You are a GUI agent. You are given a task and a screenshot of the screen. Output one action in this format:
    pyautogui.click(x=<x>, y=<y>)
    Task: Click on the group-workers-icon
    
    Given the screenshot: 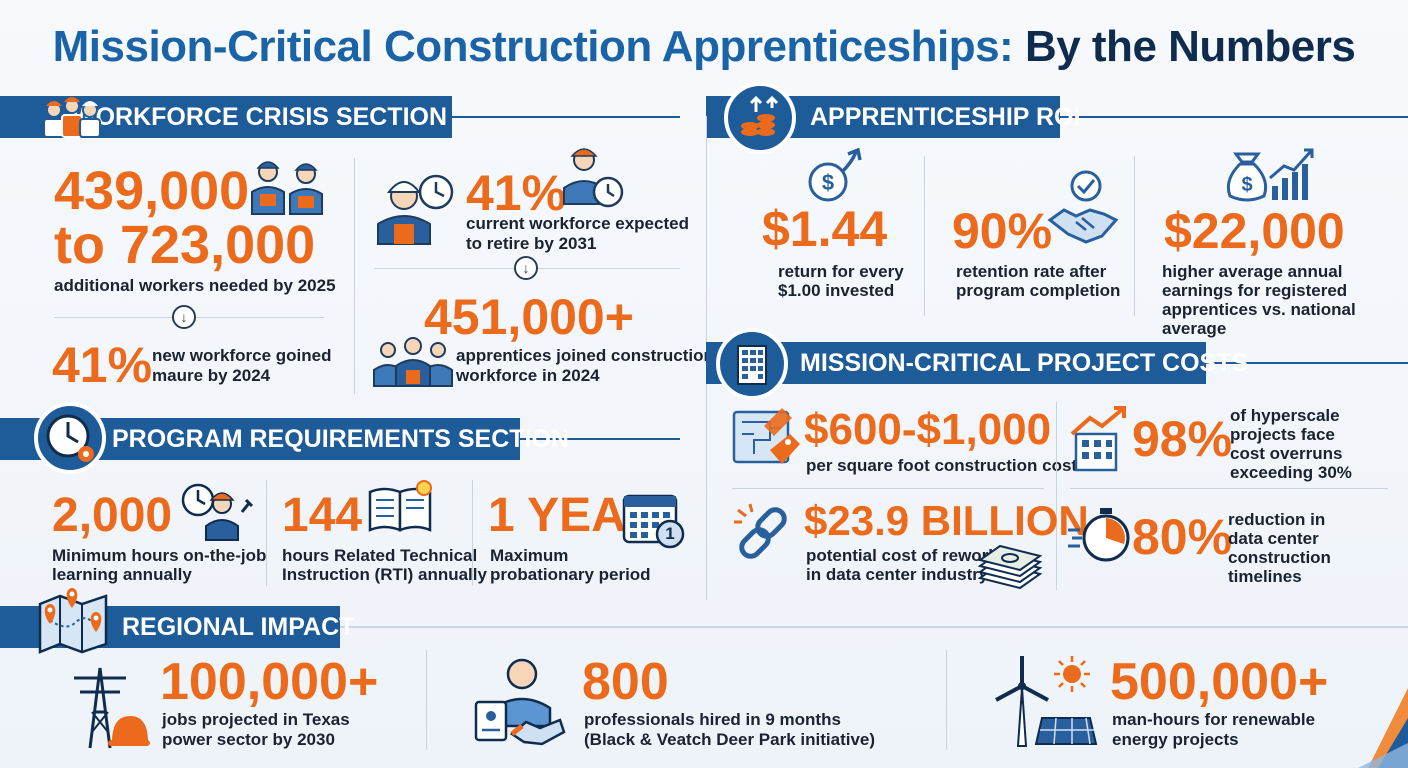 What is the action you would take?
    pyautogui.click(x=413, y=362)
    